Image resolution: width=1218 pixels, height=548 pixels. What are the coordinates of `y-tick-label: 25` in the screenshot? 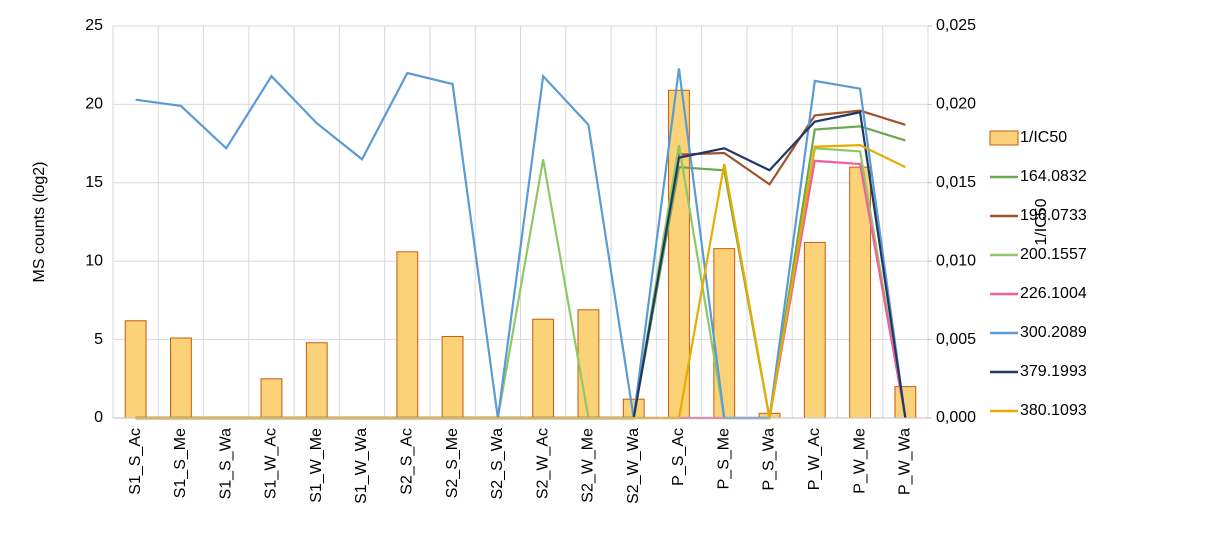 It's located at (94, 25).